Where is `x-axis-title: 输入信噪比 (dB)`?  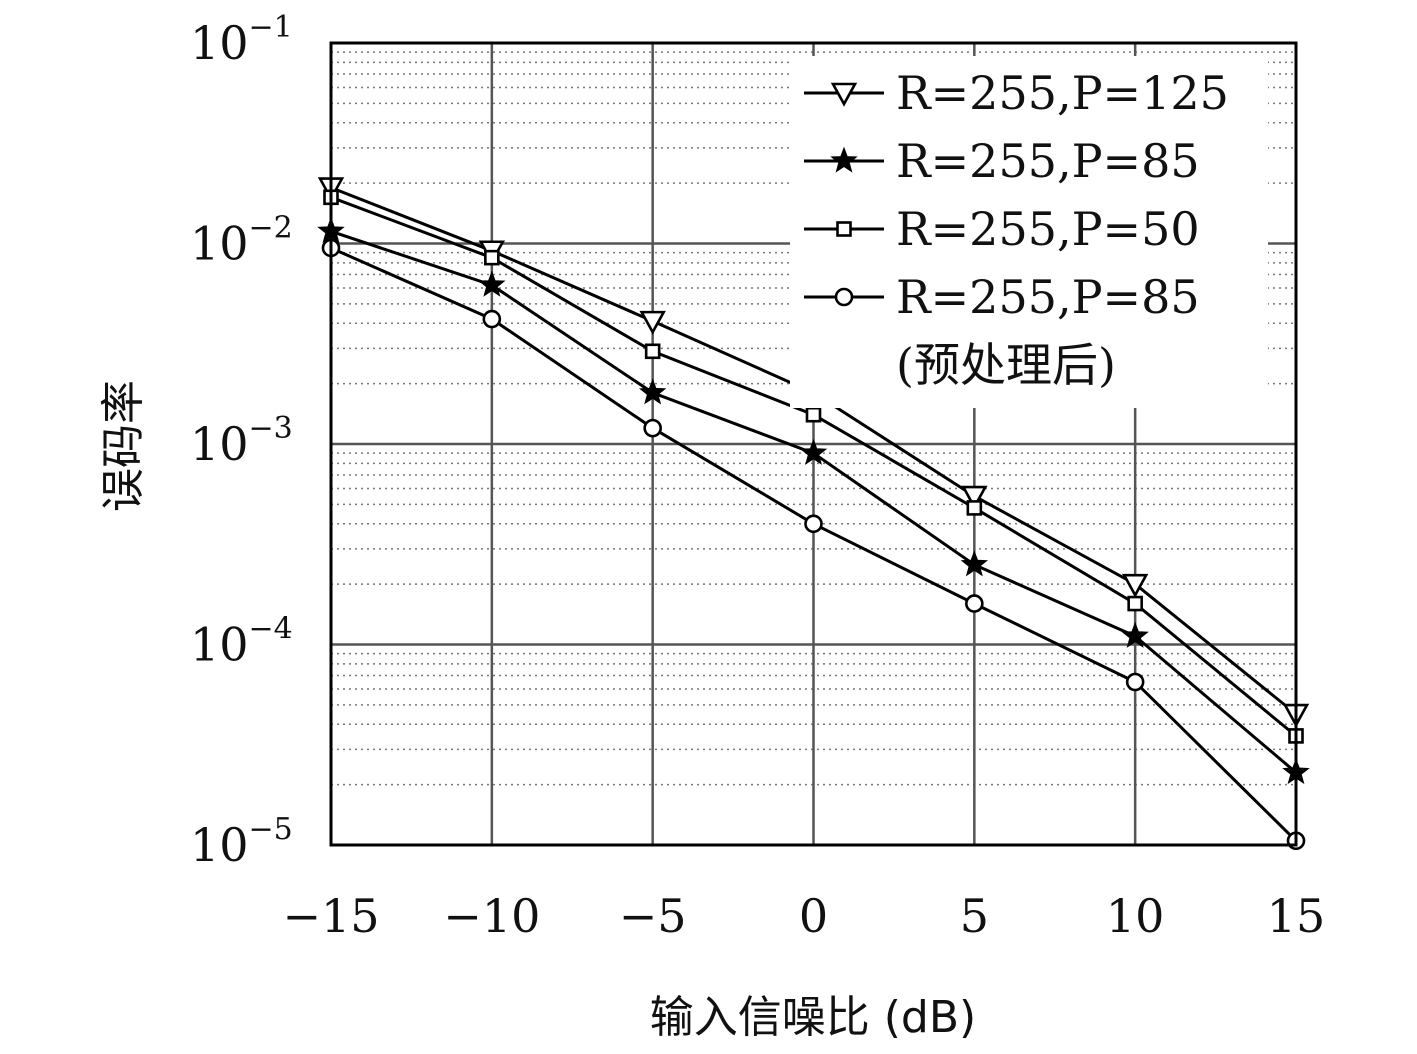
x-axis-title: 输入信噪比 (dB) is located at coordinates (813, 1017).